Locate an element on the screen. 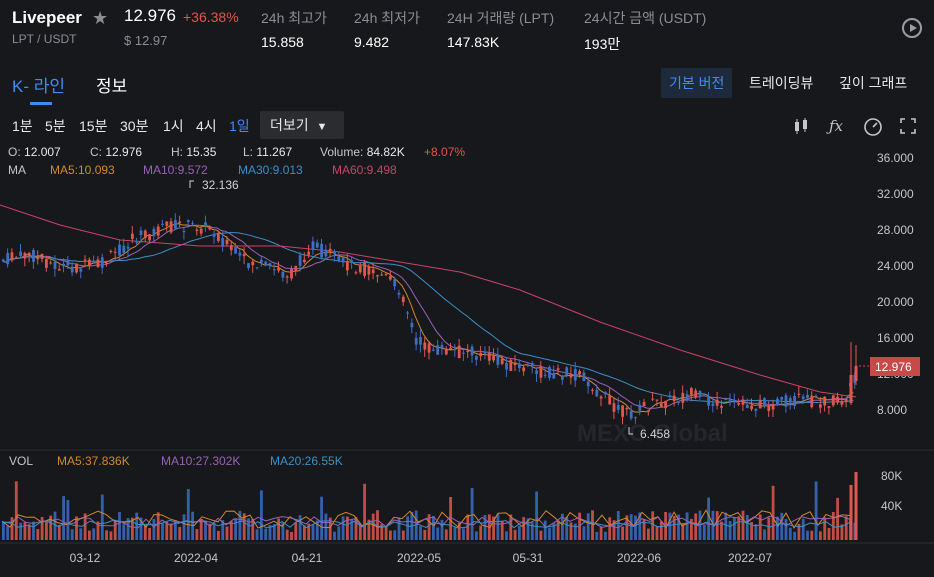  interval-5min: 5분 is located at coordinates (55, 126).